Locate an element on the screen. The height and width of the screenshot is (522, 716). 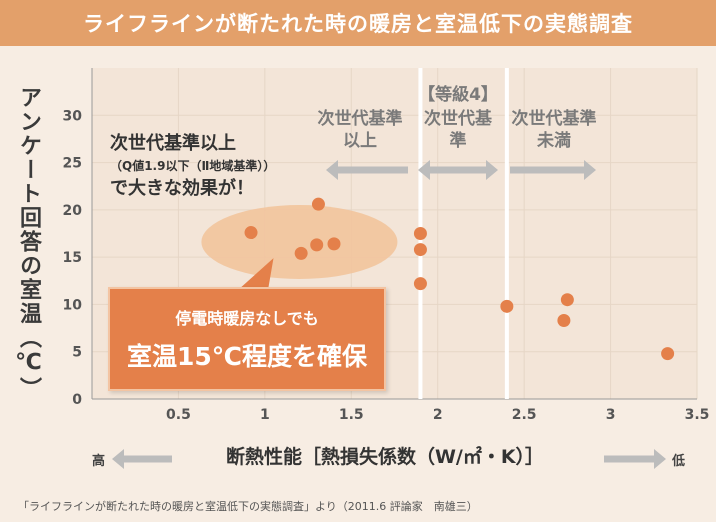
callout-box: 停電時暖房なしでも 室温15℃程度を確保 is located at coordinates (247, 339).